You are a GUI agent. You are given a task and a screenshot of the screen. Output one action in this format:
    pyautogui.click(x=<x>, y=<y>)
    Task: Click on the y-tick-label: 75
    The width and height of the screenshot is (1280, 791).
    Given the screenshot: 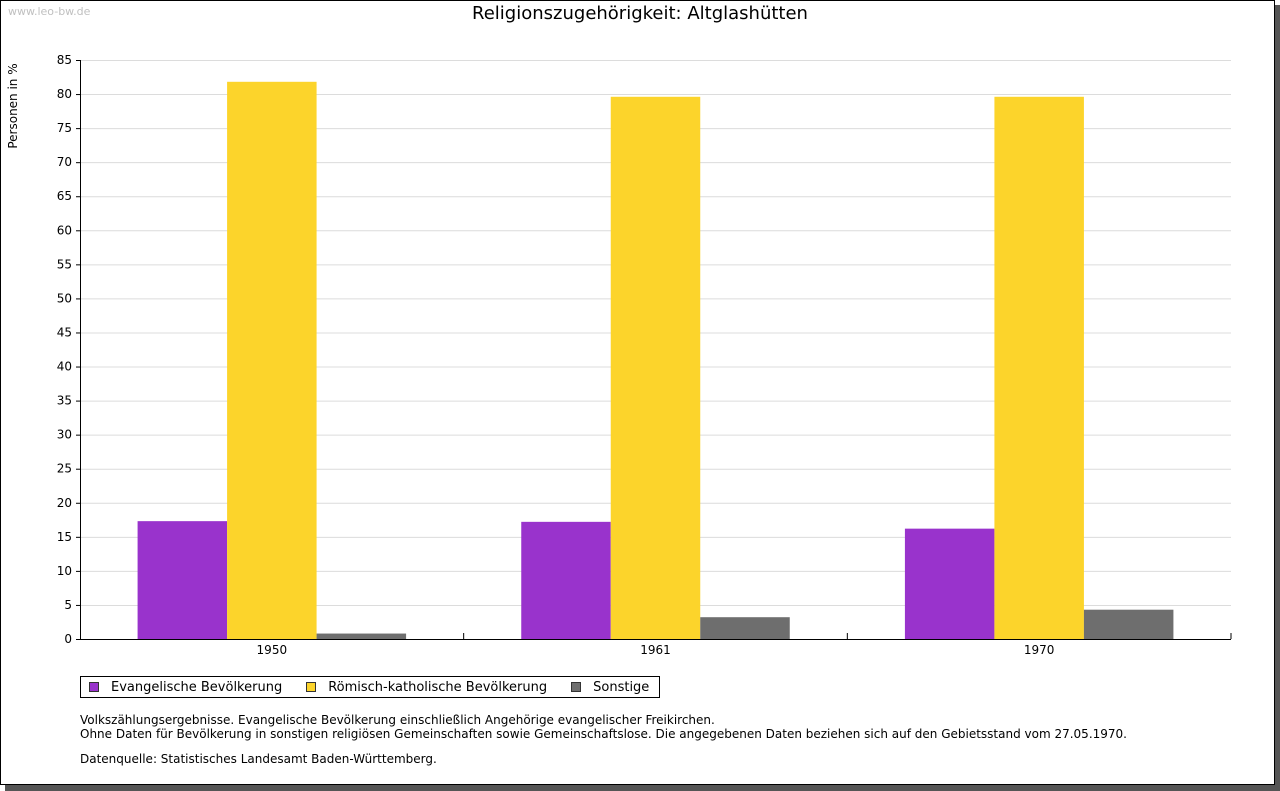 What is the action you would take?
    pyautogui.click(x=64, y=128)
    